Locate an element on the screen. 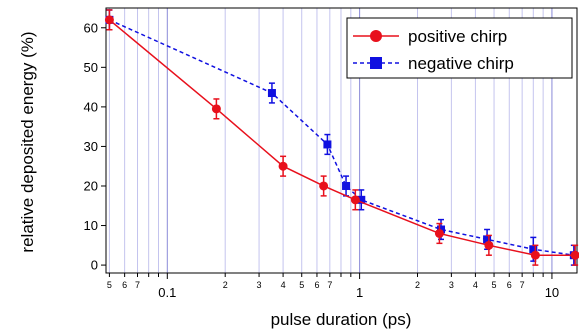 This screenshot has height=331, width=579. y-axis-title: relative deposited energy (%) is located at coordinates (27, 141).